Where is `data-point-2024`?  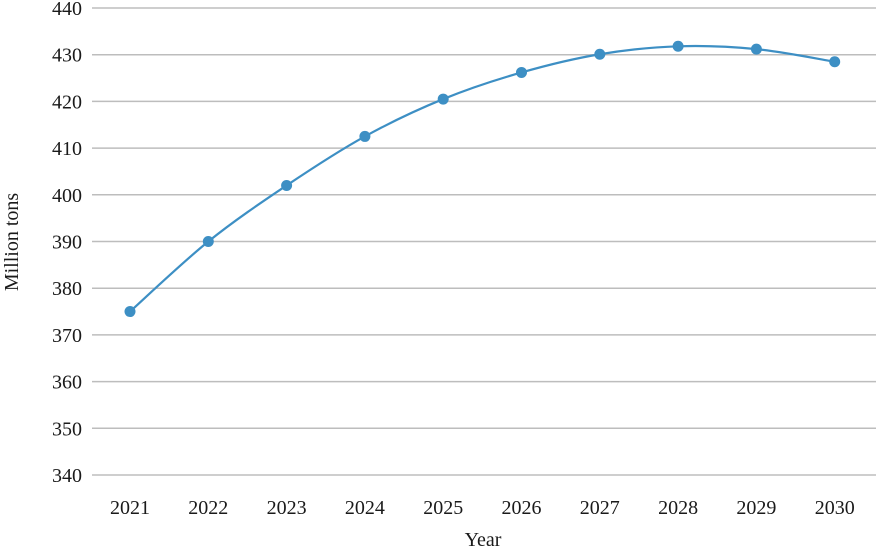
data-point-2024 is located at coordinates (365, 136).